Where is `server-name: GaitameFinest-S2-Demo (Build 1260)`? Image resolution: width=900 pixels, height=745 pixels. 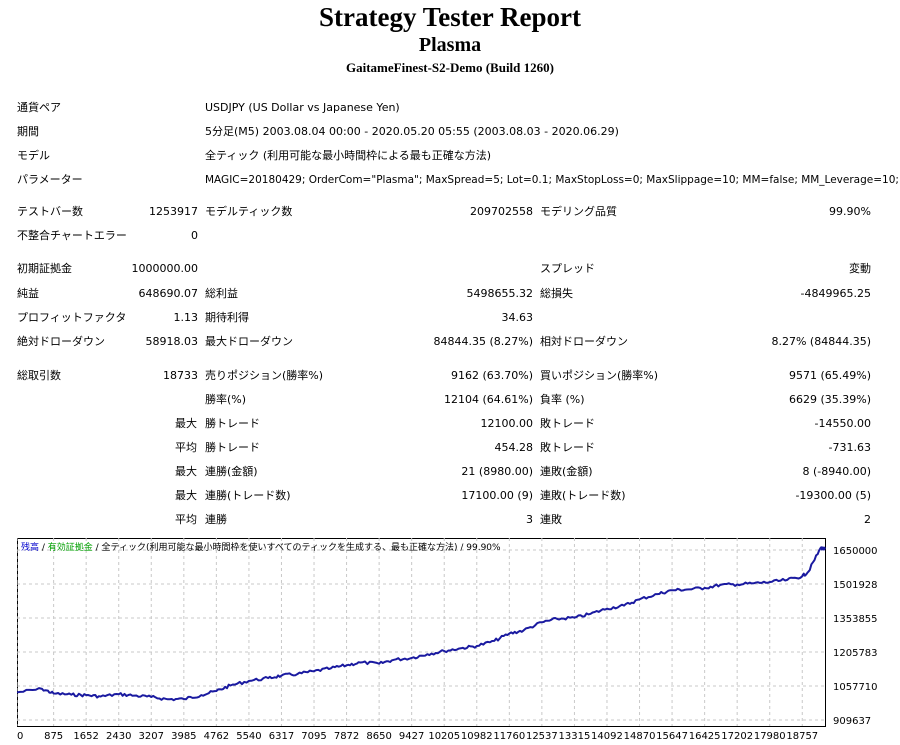 server-name: GaitameFinest-S2-Demo (Build 1260) is located at coordinates (450, 67).